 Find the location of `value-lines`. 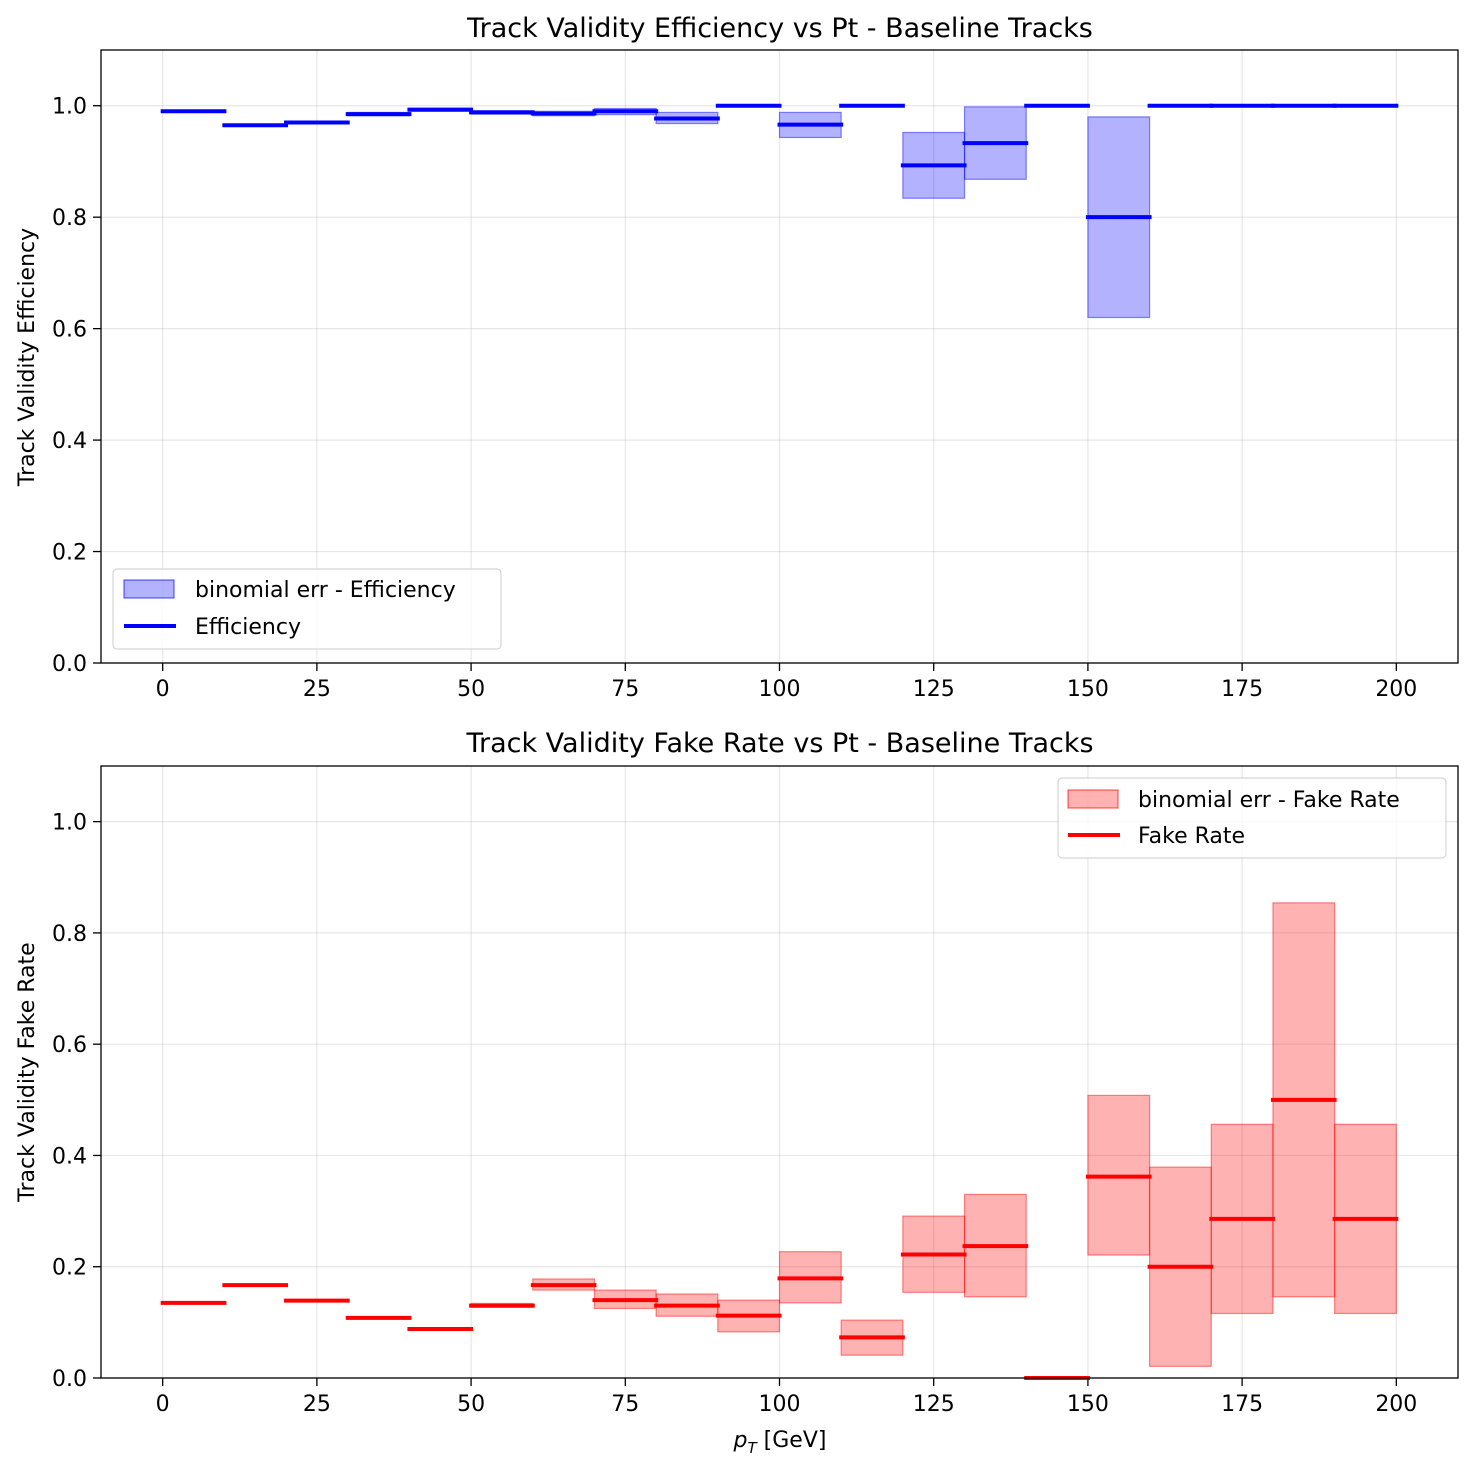

value-lines is located at coordinates (779, 161).